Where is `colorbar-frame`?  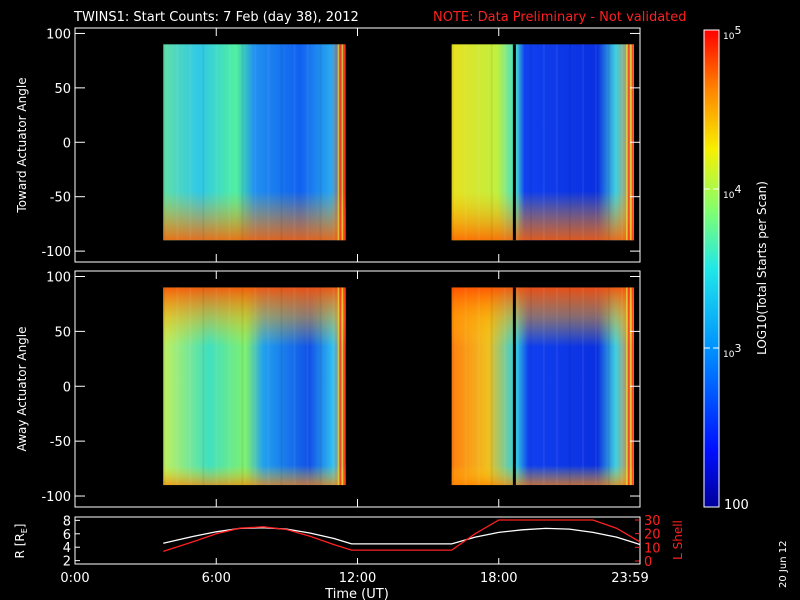 colorbar-frame is located at coordinates (711, 268).